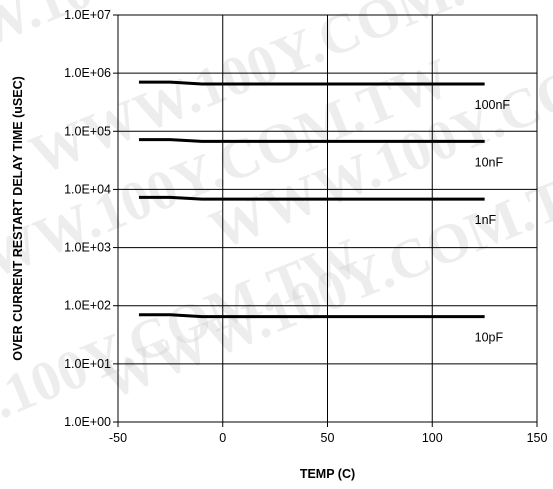 The image size is (553, 489). What do you see at coordinates (311, 83) in the screenshot?
I see `series-line-100nf` at bounding box center [311, 83].